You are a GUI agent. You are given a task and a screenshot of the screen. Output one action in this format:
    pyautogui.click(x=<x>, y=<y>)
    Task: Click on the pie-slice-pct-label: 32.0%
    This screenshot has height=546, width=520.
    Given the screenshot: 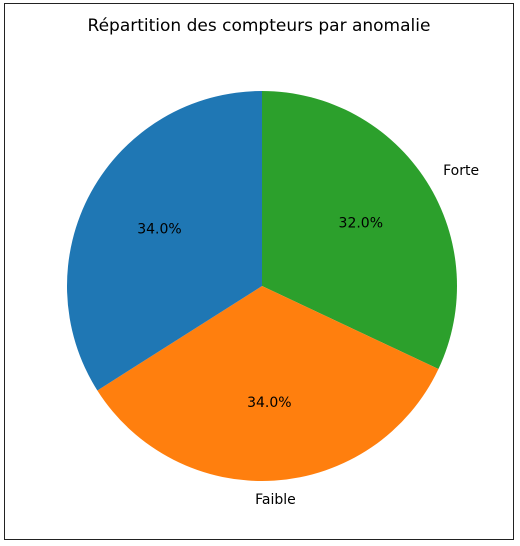 What is the action you would take?
    pyautogui.click(x=361, y=223)
    